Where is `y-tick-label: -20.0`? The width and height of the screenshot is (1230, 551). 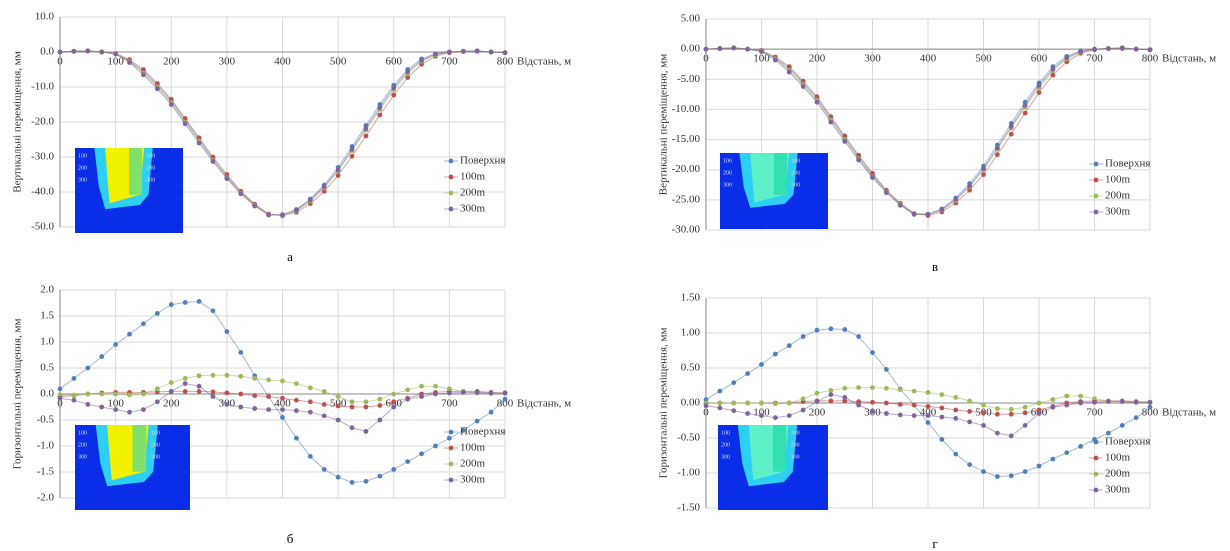
y-tick-label: -20.0 is located at coordinates (42, 122).